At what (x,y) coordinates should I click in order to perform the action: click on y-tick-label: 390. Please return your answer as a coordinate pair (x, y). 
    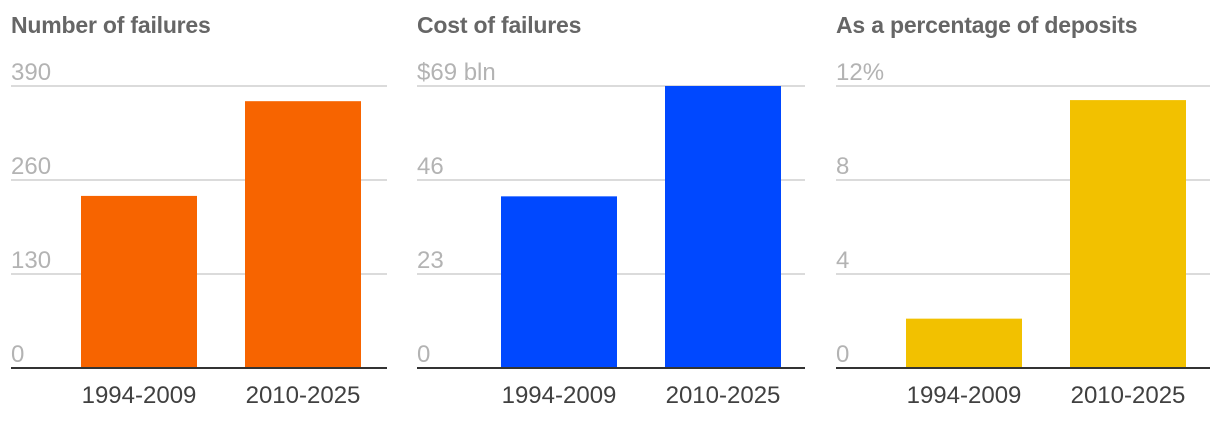
    Looking at the image, I should click on (31, 72).